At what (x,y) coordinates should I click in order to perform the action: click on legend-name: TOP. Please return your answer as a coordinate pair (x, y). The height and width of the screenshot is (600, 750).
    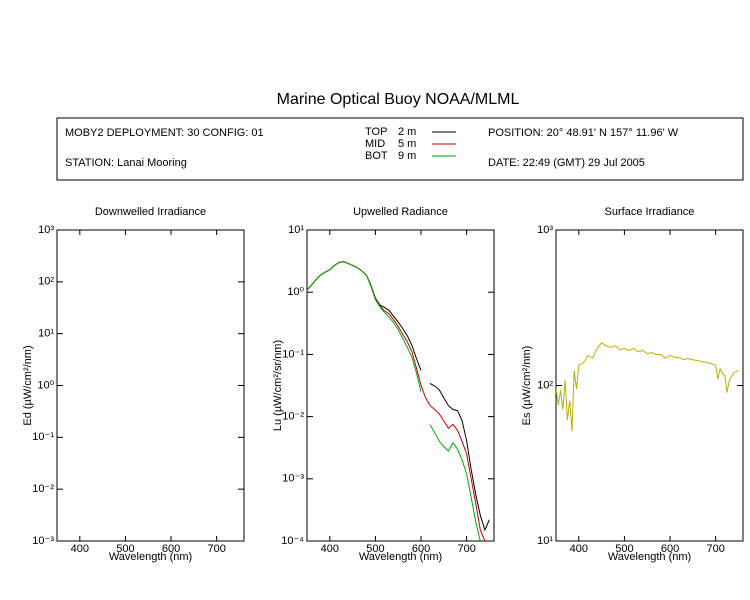
    Looking at the image, I should click on (376, 132).